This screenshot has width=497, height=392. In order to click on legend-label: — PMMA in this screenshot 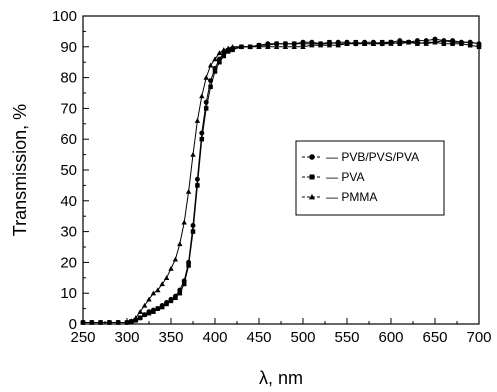, I will do `click(351, 197)`.